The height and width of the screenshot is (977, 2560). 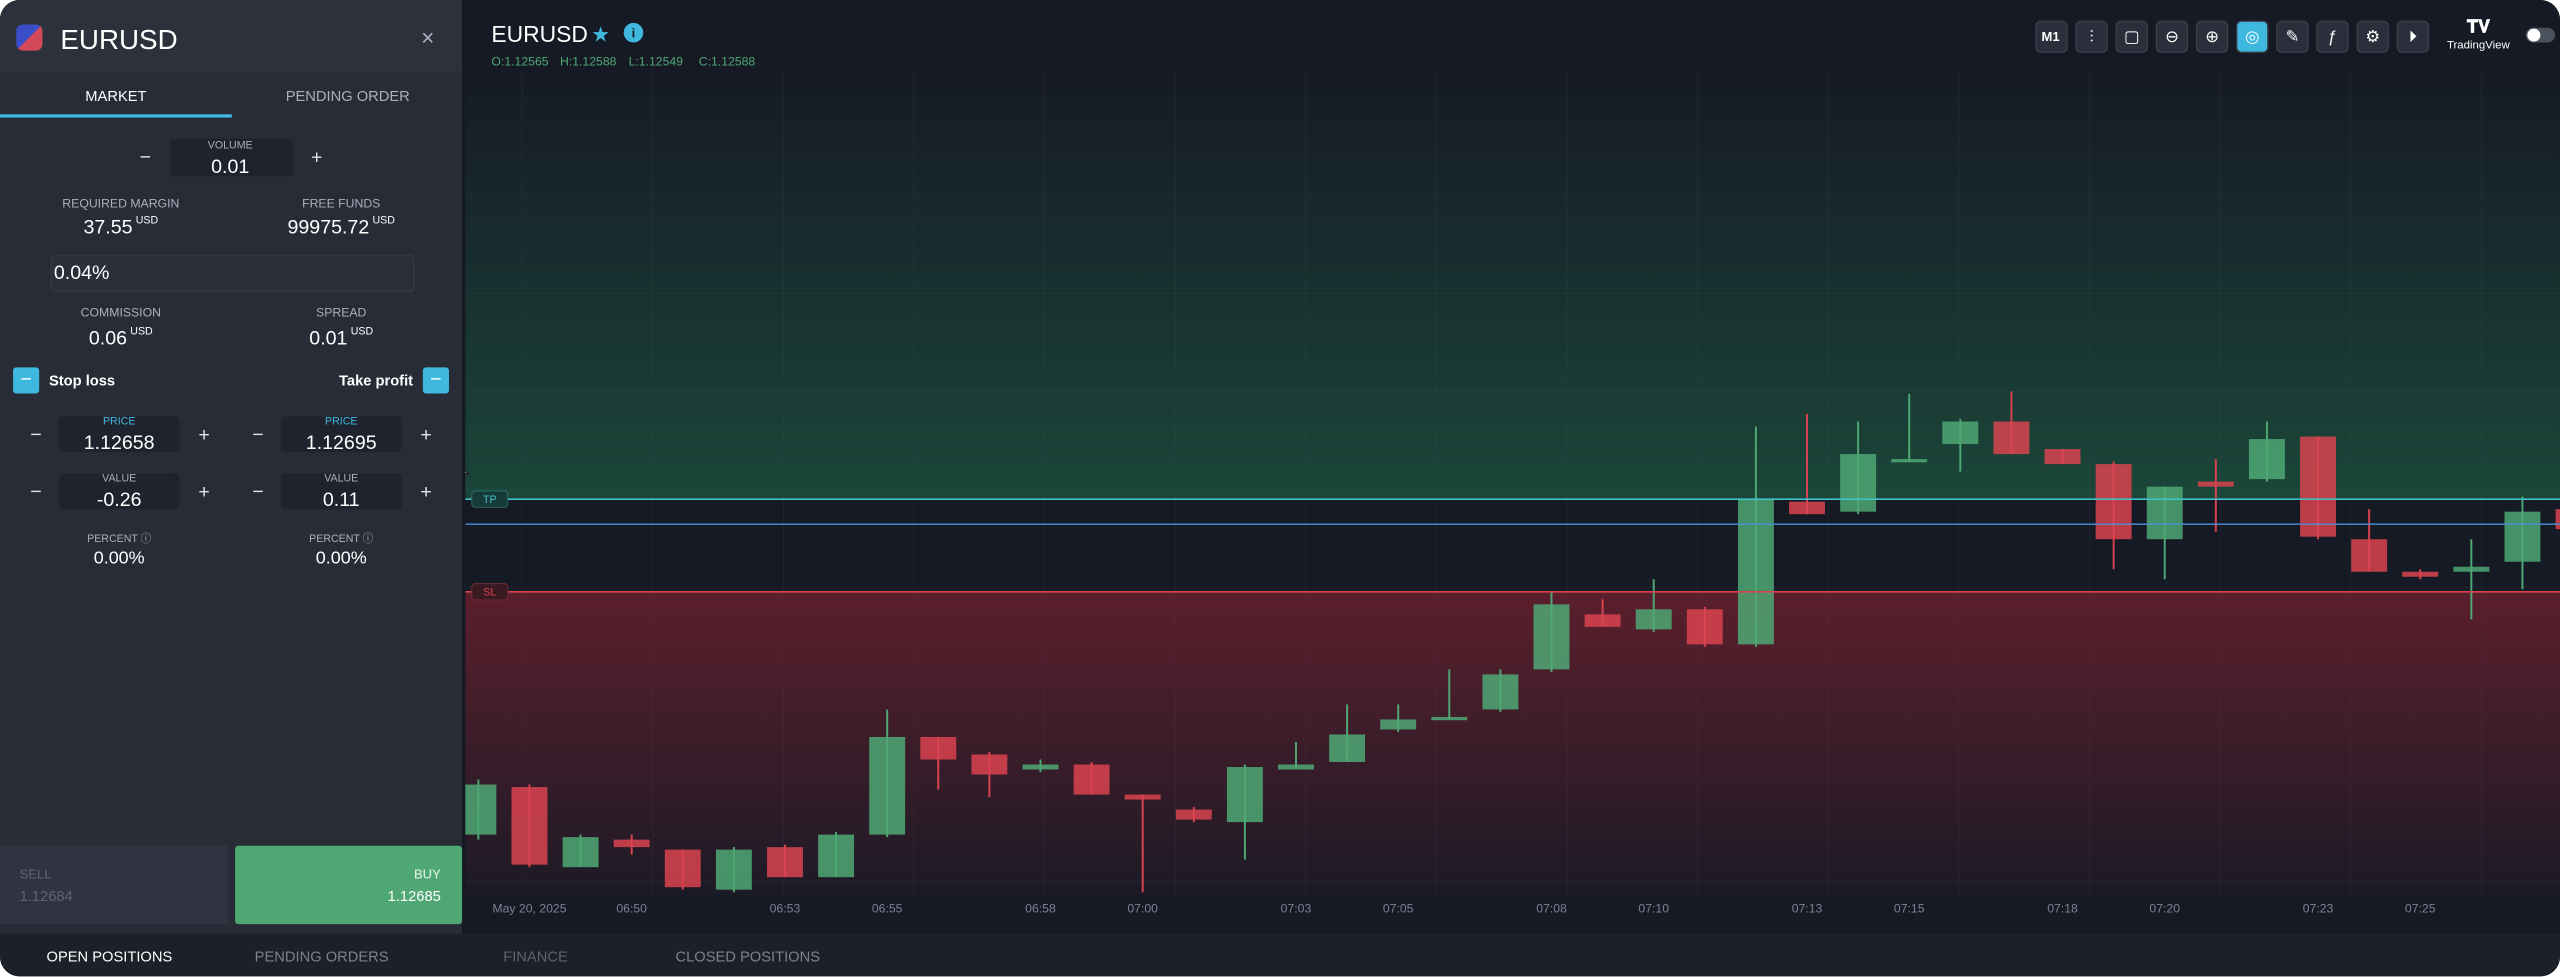 What do you see at coordinates (204, 491) in the screenshot?
I see `sl-value-plus: +` at bounding box center [204, 491].